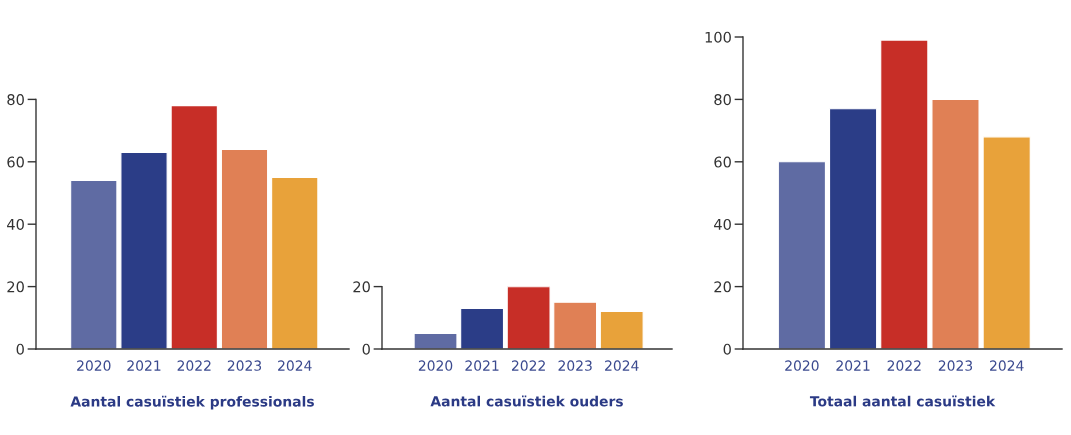 Image resolution: width=1071 pixels, height=435 pixels. Describe the element at coordinates (902, 401) in the screenshot. I see `x-axis-title: Totaal aantal casuïstiek` at that location.